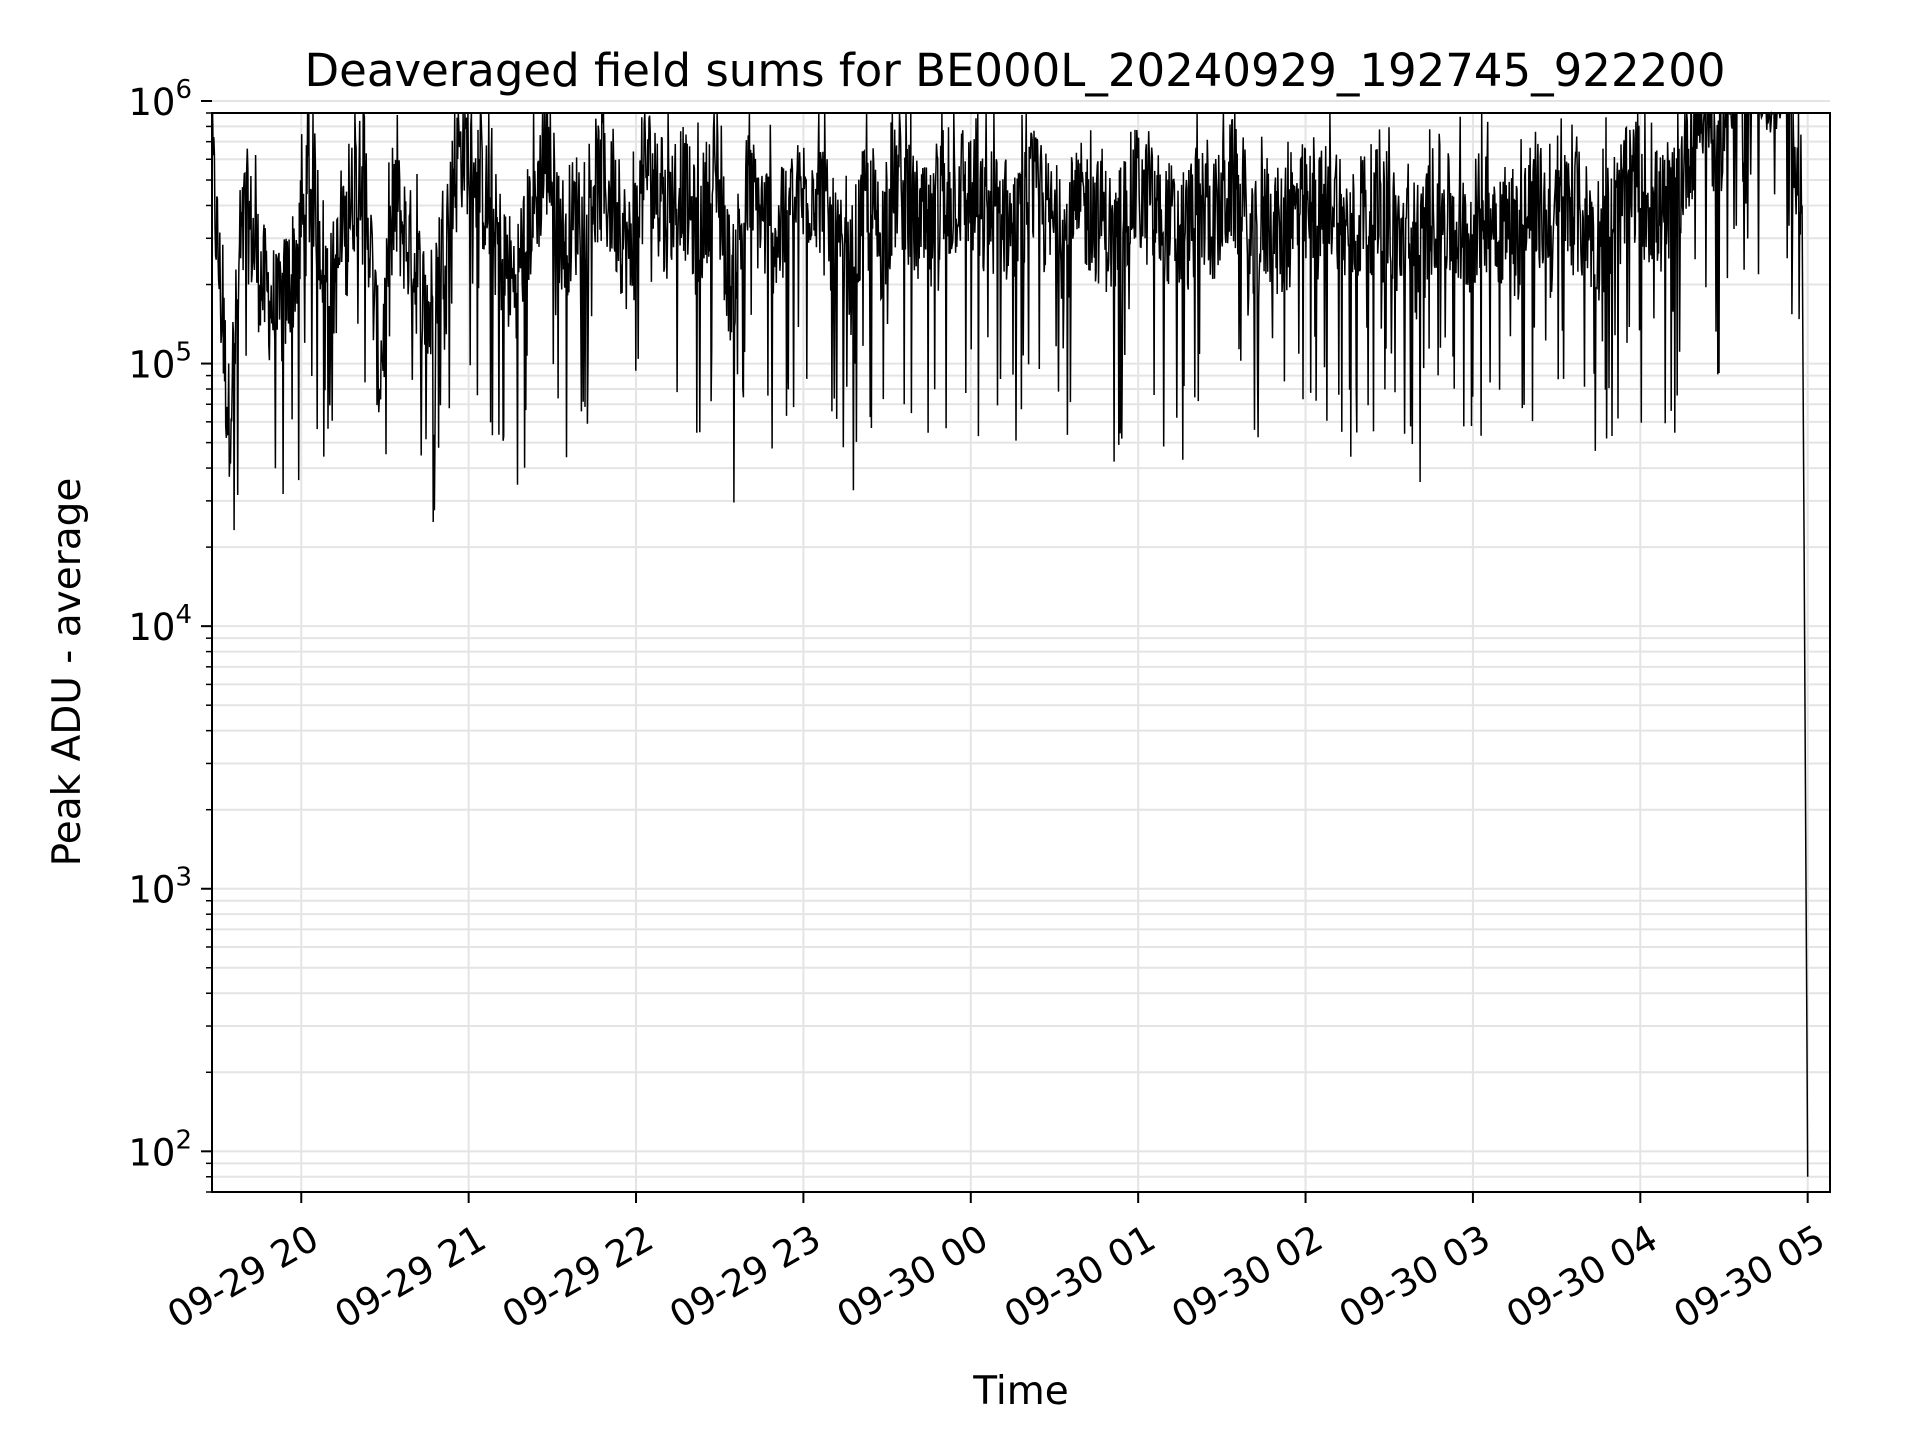 The width and height of the screenshot is (1920, 1440). Describe the element at coordinates (160, 99) in the screenshot. I see `y-tick-label: 10⁶` at that location.